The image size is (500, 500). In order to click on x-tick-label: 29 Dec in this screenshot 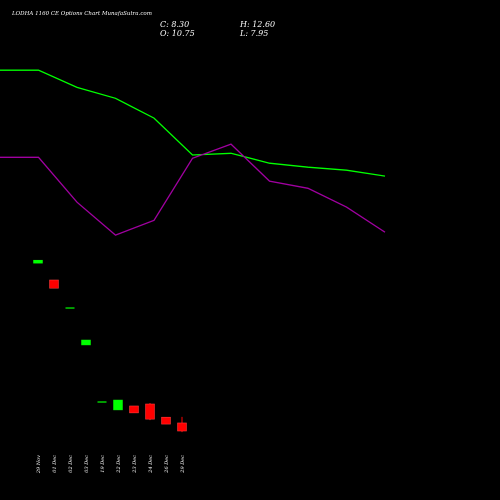, I will do `click(183, 464)`.